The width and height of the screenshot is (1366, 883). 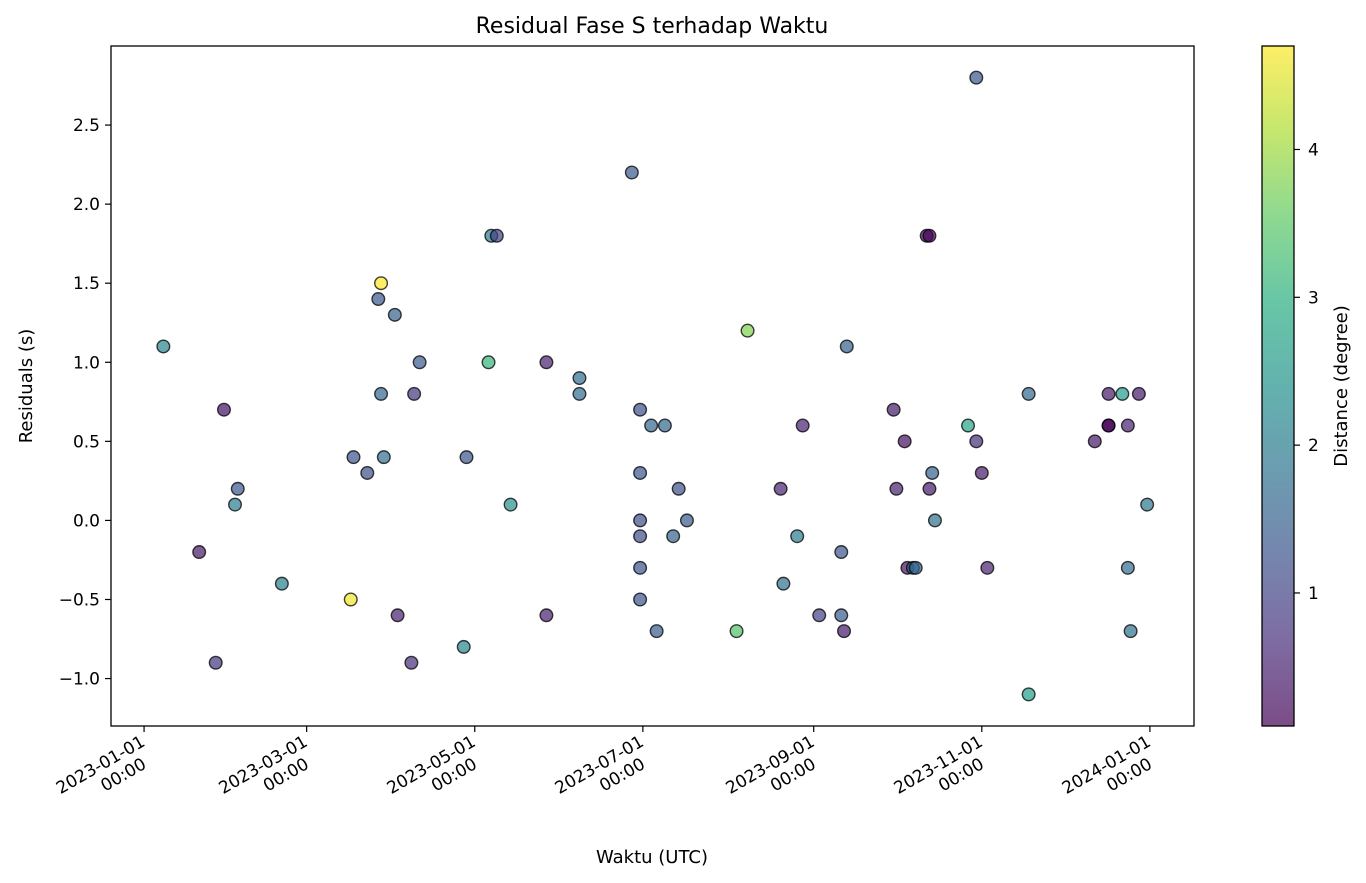 I want to click on chart-title: Residual Fase S terhadap Waktu, so click(x=652, y=26).